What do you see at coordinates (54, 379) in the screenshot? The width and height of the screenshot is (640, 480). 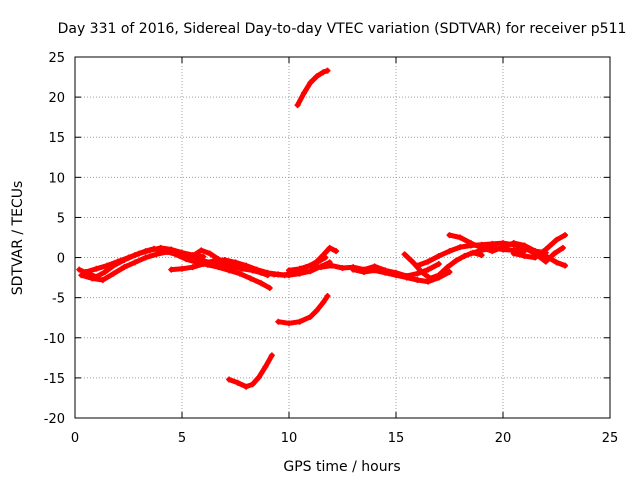 I see `y-tick-label: -15` at bounding box center [54, 379].